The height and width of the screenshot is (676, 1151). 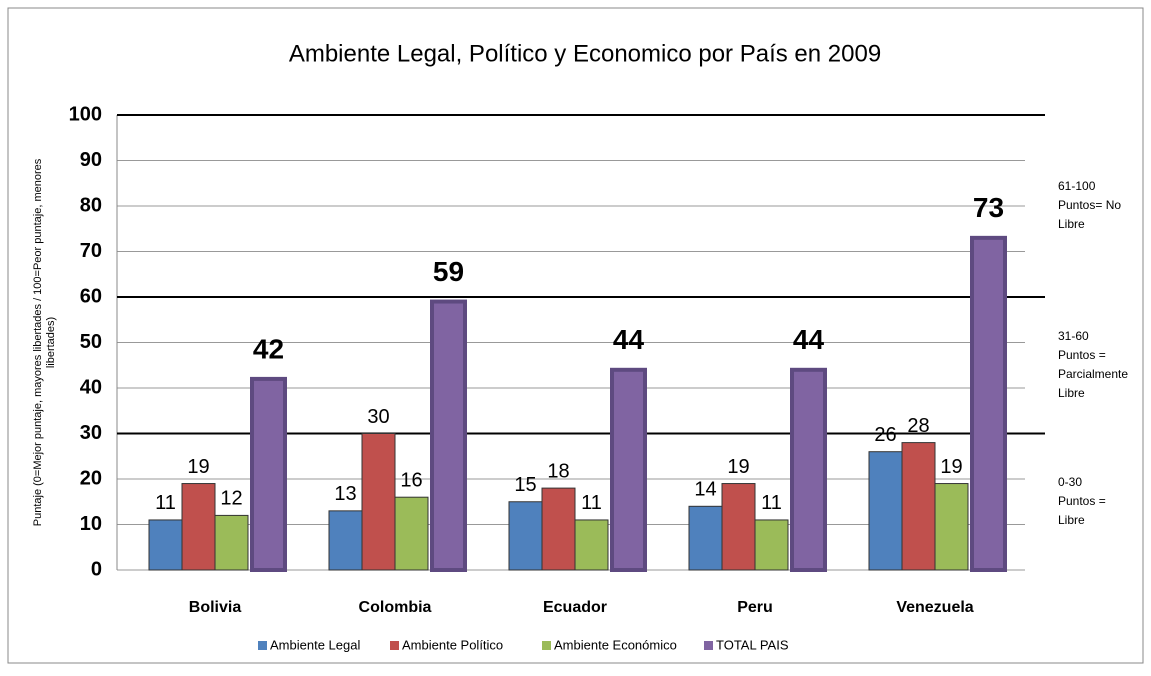 I want to click on value-label: 42, so click(x=268, y=348).